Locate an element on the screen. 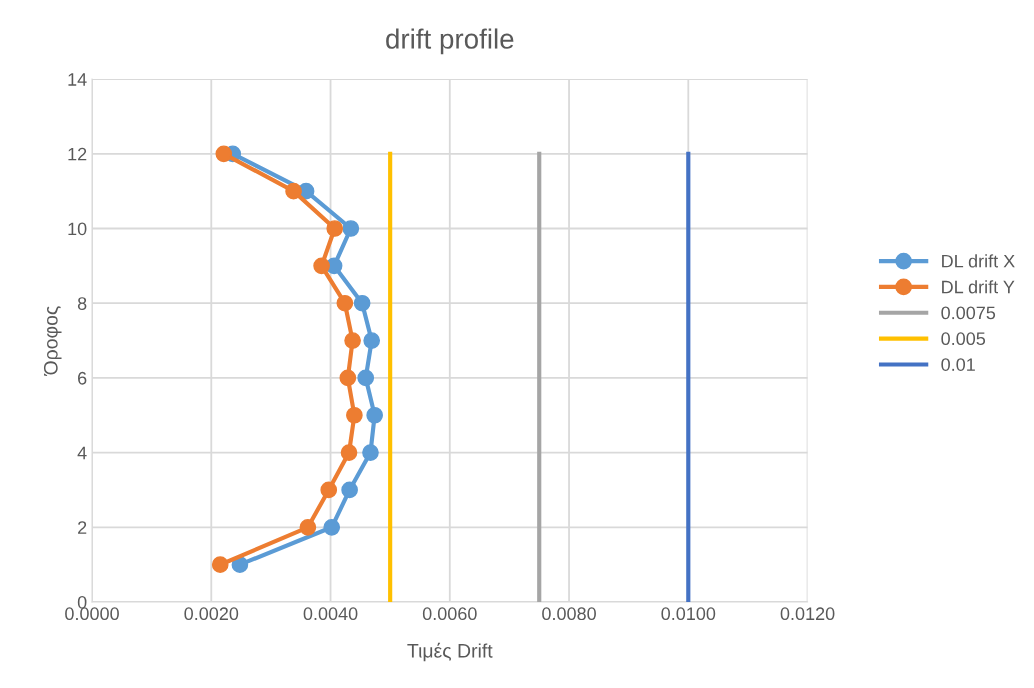 Image resolution: width=1034 pixels, height=688 pixels. y-tick-label: 2 is located at coordinates (82, 527).